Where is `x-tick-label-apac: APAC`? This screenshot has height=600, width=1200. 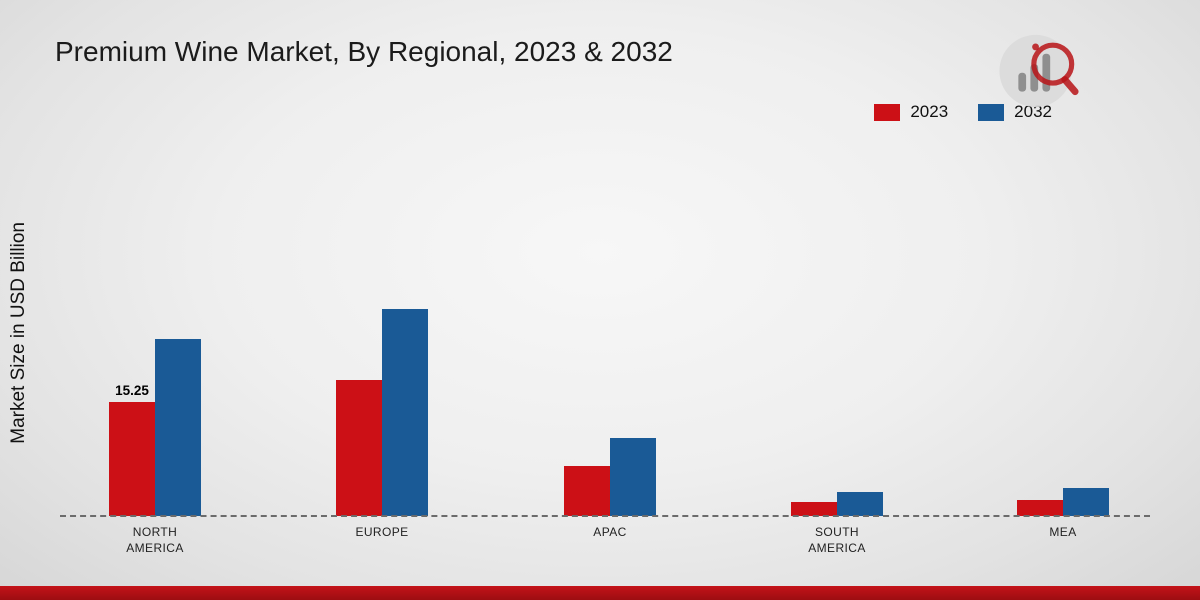 x-tick-label-apac: APAC is located at coordinates (610, 532).